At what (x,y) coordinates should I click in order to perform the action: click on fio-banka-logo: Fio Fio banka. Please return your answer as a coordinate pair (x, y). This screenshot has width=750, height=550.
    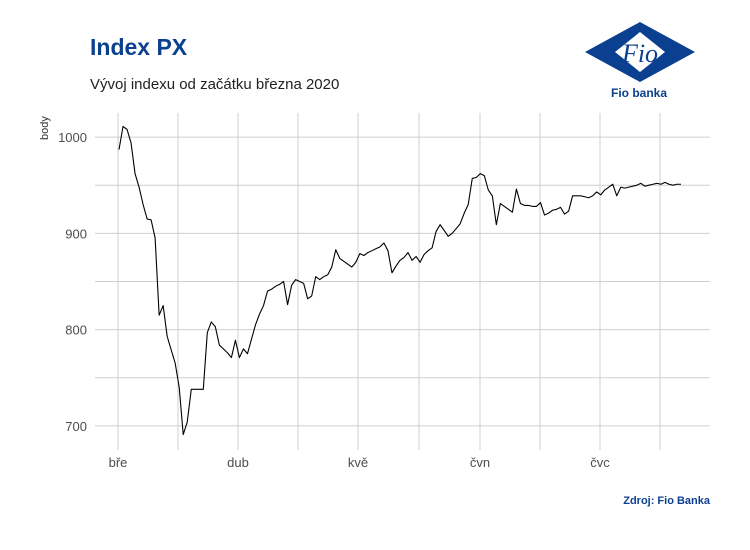
    Looking at the image, I should click on (640, 63).